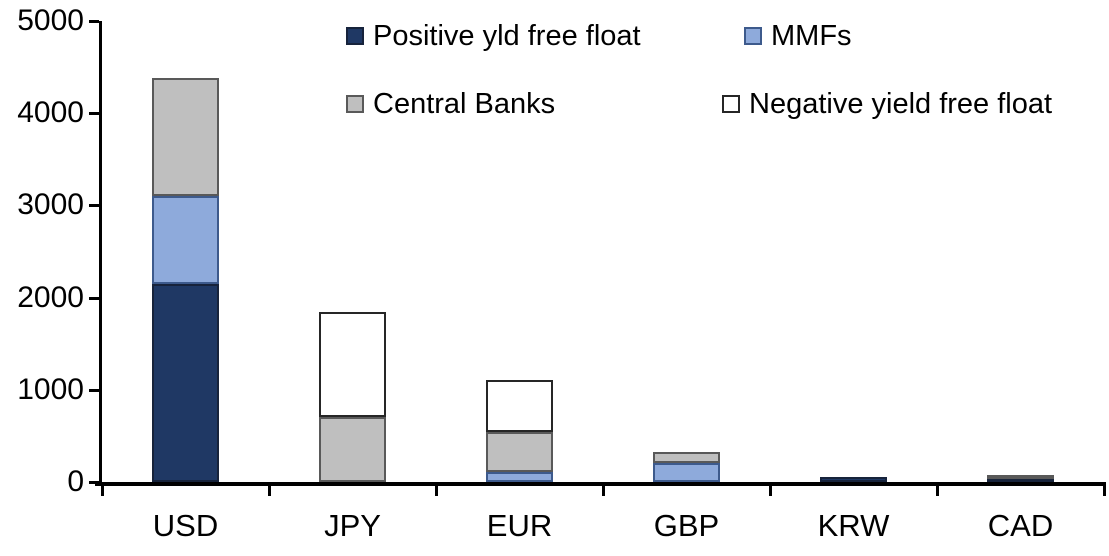 The image size is (1109, 556). What do you see at coordinates (50, 20) in the screenshot?
I see `y-tick-label: 5000` at bounding box center [50, 20].